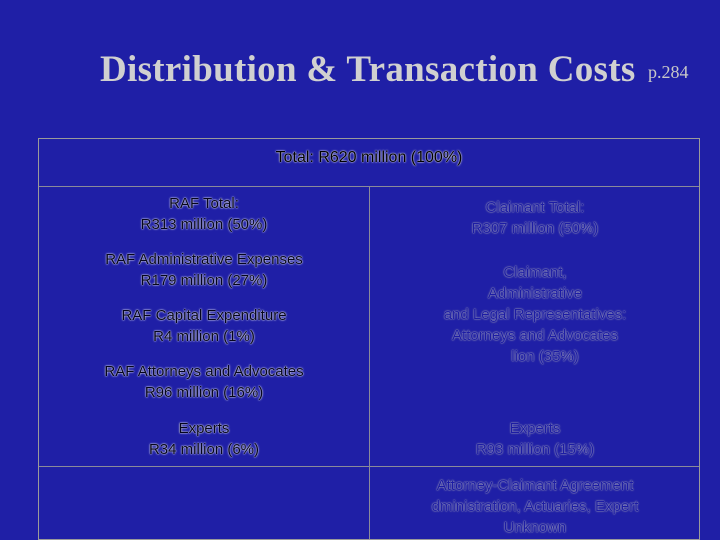 The width and height of the screenshot is (720, 540). I want to click on raf-experts-cell: Experts R34 million (6%), so click(204, 439).